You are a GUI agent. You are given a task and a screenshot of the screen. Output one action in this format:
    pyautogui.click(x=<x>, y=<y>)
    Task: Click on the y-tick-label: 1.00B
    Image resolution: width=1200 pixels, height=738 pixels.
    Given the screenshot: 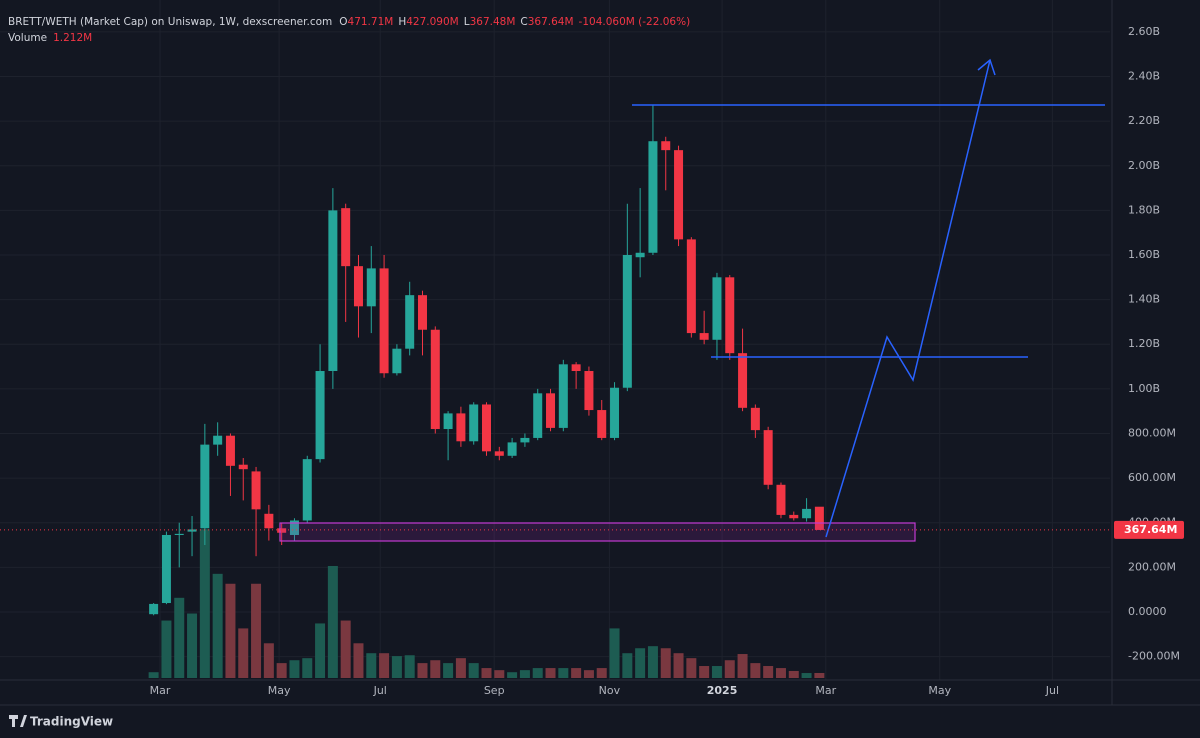 What is the action you would take?
    pyautogui.click(x=1144, y=388)
    